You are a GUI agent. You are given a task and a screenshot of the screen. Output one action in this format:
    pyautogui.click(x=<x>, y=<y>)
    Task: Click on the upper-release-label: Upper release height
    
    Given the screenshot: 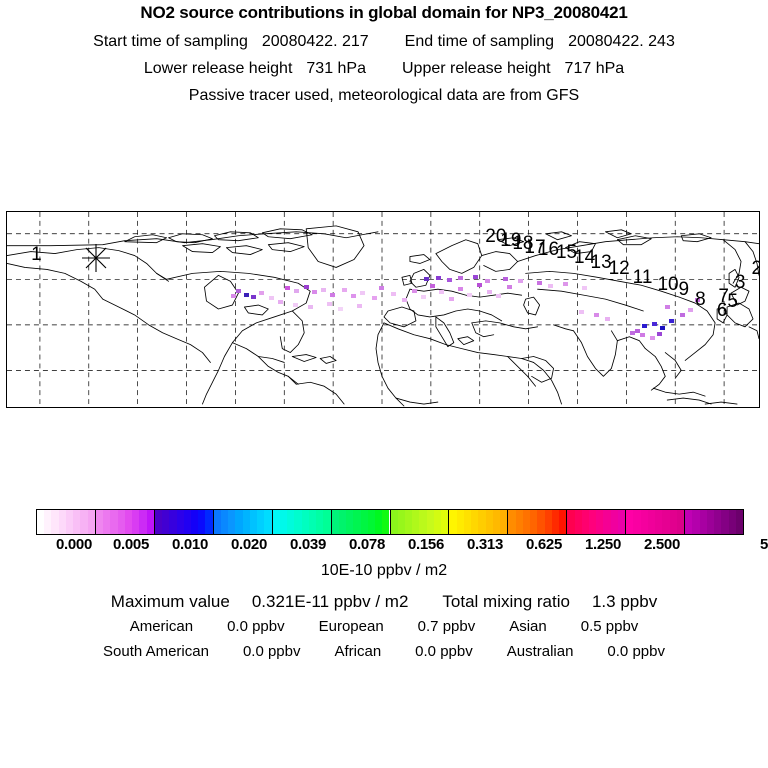 What is the action you would take?
    pyautogui.click(x=476, y=68)
    